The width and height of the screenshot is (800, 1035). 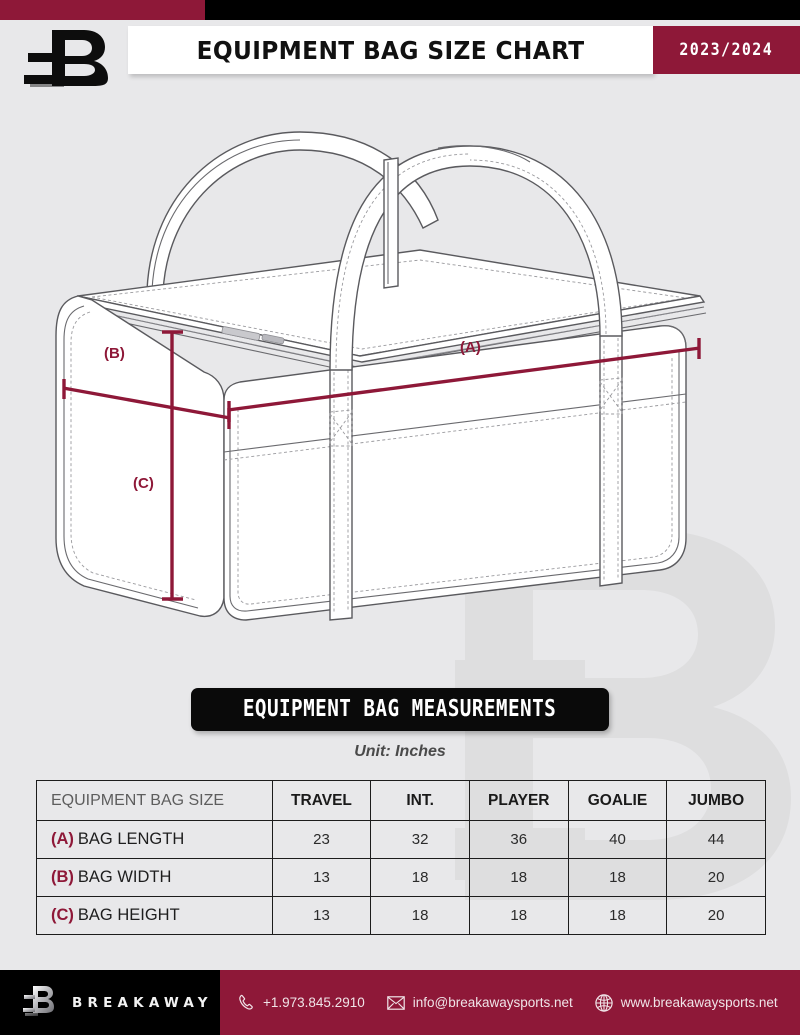 I want to click on cell-width-travel: 13, so click(x=321, y=877).